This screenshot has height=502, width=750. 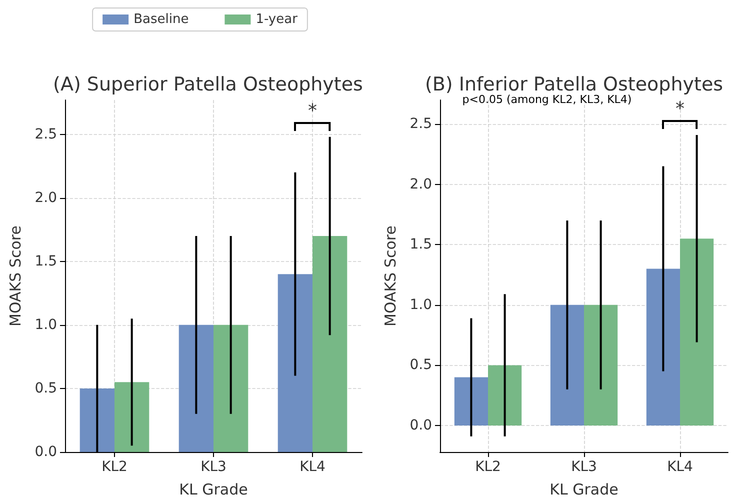 What do you see at coordinates (574, 85) in the screenshot?
I see `chart-title: (B) Inferior Patella Osteophytes` at bounding box center [574, 85].